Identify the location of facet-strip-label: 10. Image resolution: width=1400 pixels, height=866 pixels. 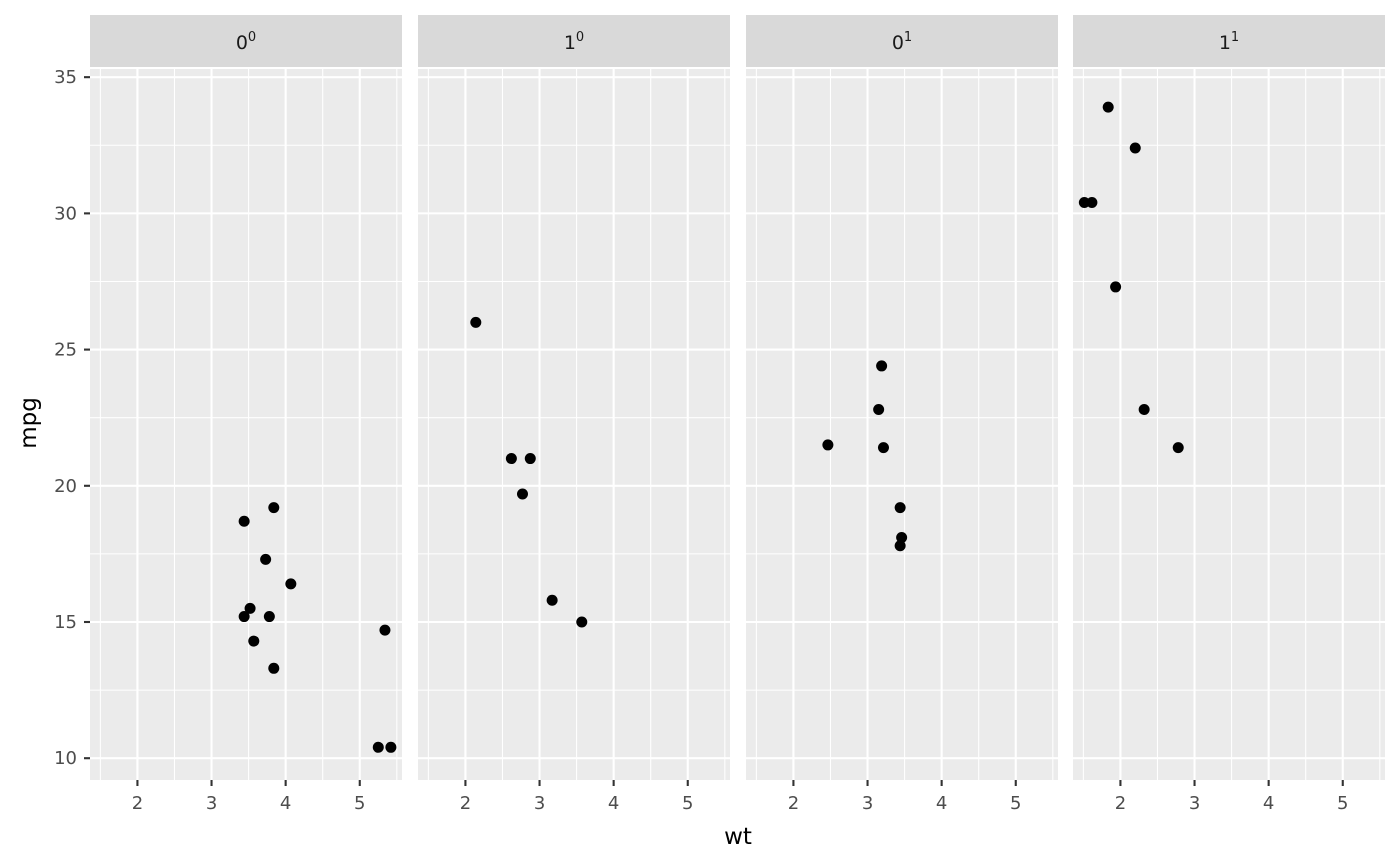
(574, 42).